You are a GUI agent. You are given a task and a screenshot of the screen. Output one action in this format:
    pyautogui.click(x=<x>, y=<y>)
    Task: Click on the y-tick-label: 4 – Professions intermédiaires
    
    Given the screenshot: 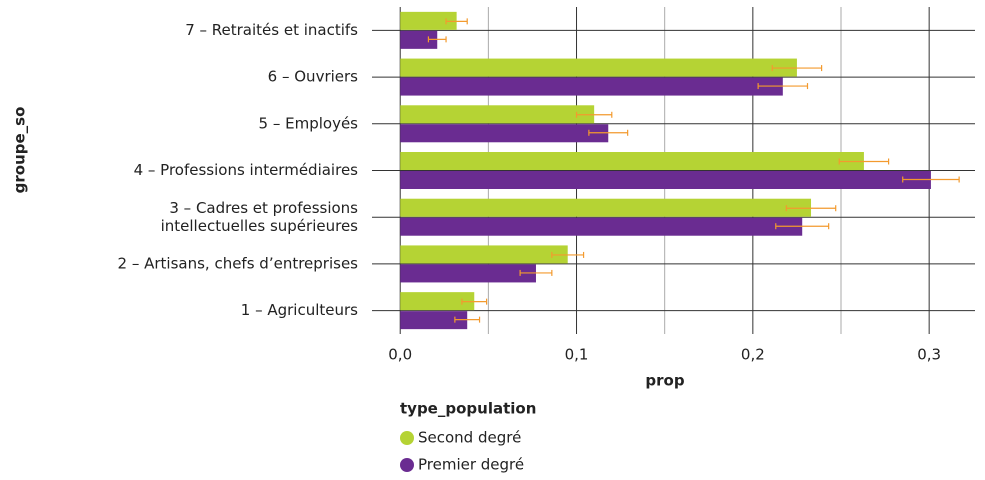 What is the action you would take?
    pyautogui.click(x=246, y=170)
    